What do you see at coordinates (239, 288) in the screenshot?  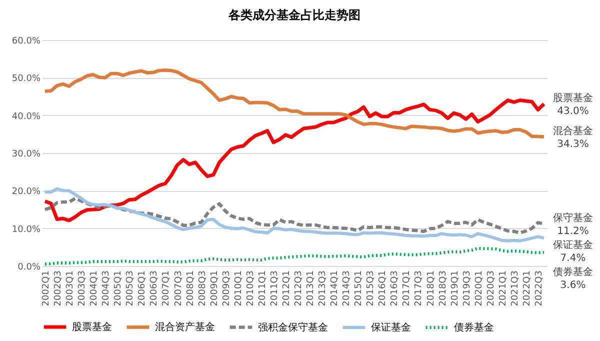 I see `x-tick-label: 2010Q1` at bounding box center [239, 288].